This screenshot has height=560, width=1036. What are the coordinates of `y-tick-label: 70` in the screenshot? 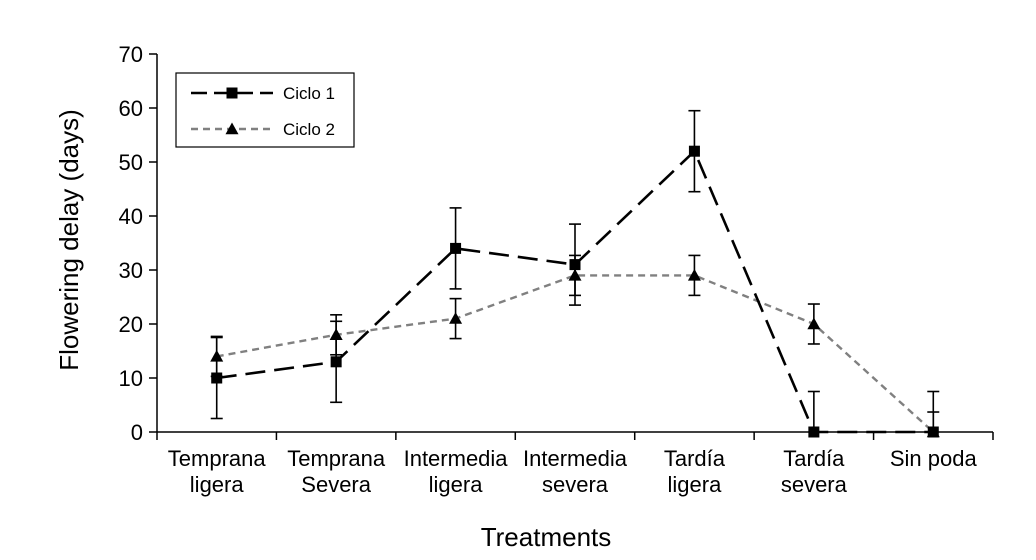 It's located at (131, 54).